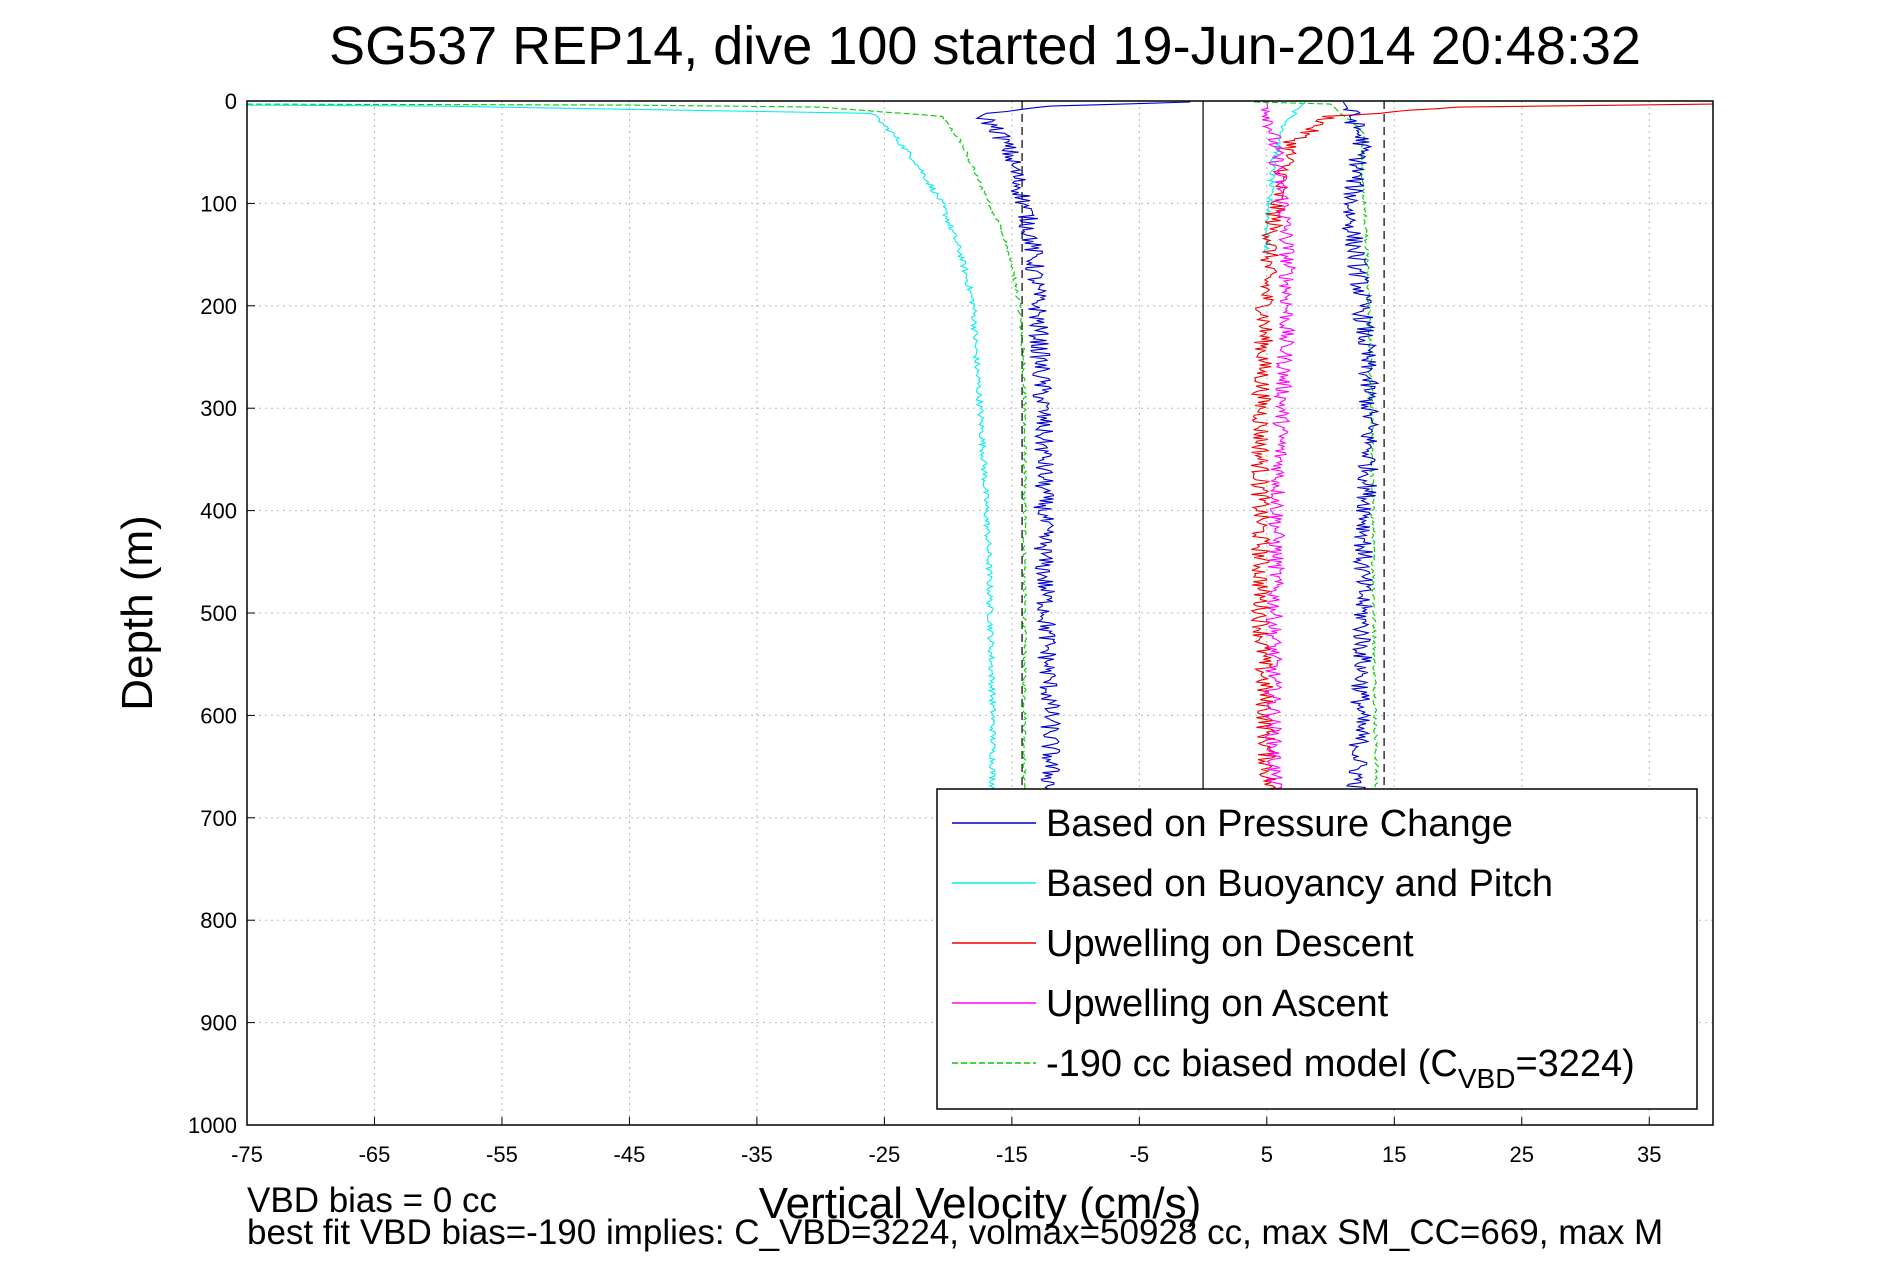  What do you see at coordinates (630, 1154) in the screenshot?
I see `x-tick-label: -45` at bounding box center [630, 1154].